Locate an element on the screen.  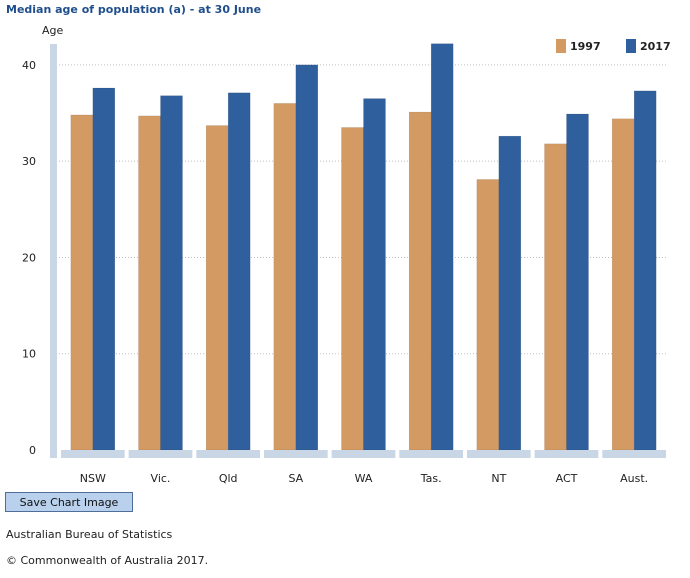
bar-2017-nsw is located at coordinates (104, 269).